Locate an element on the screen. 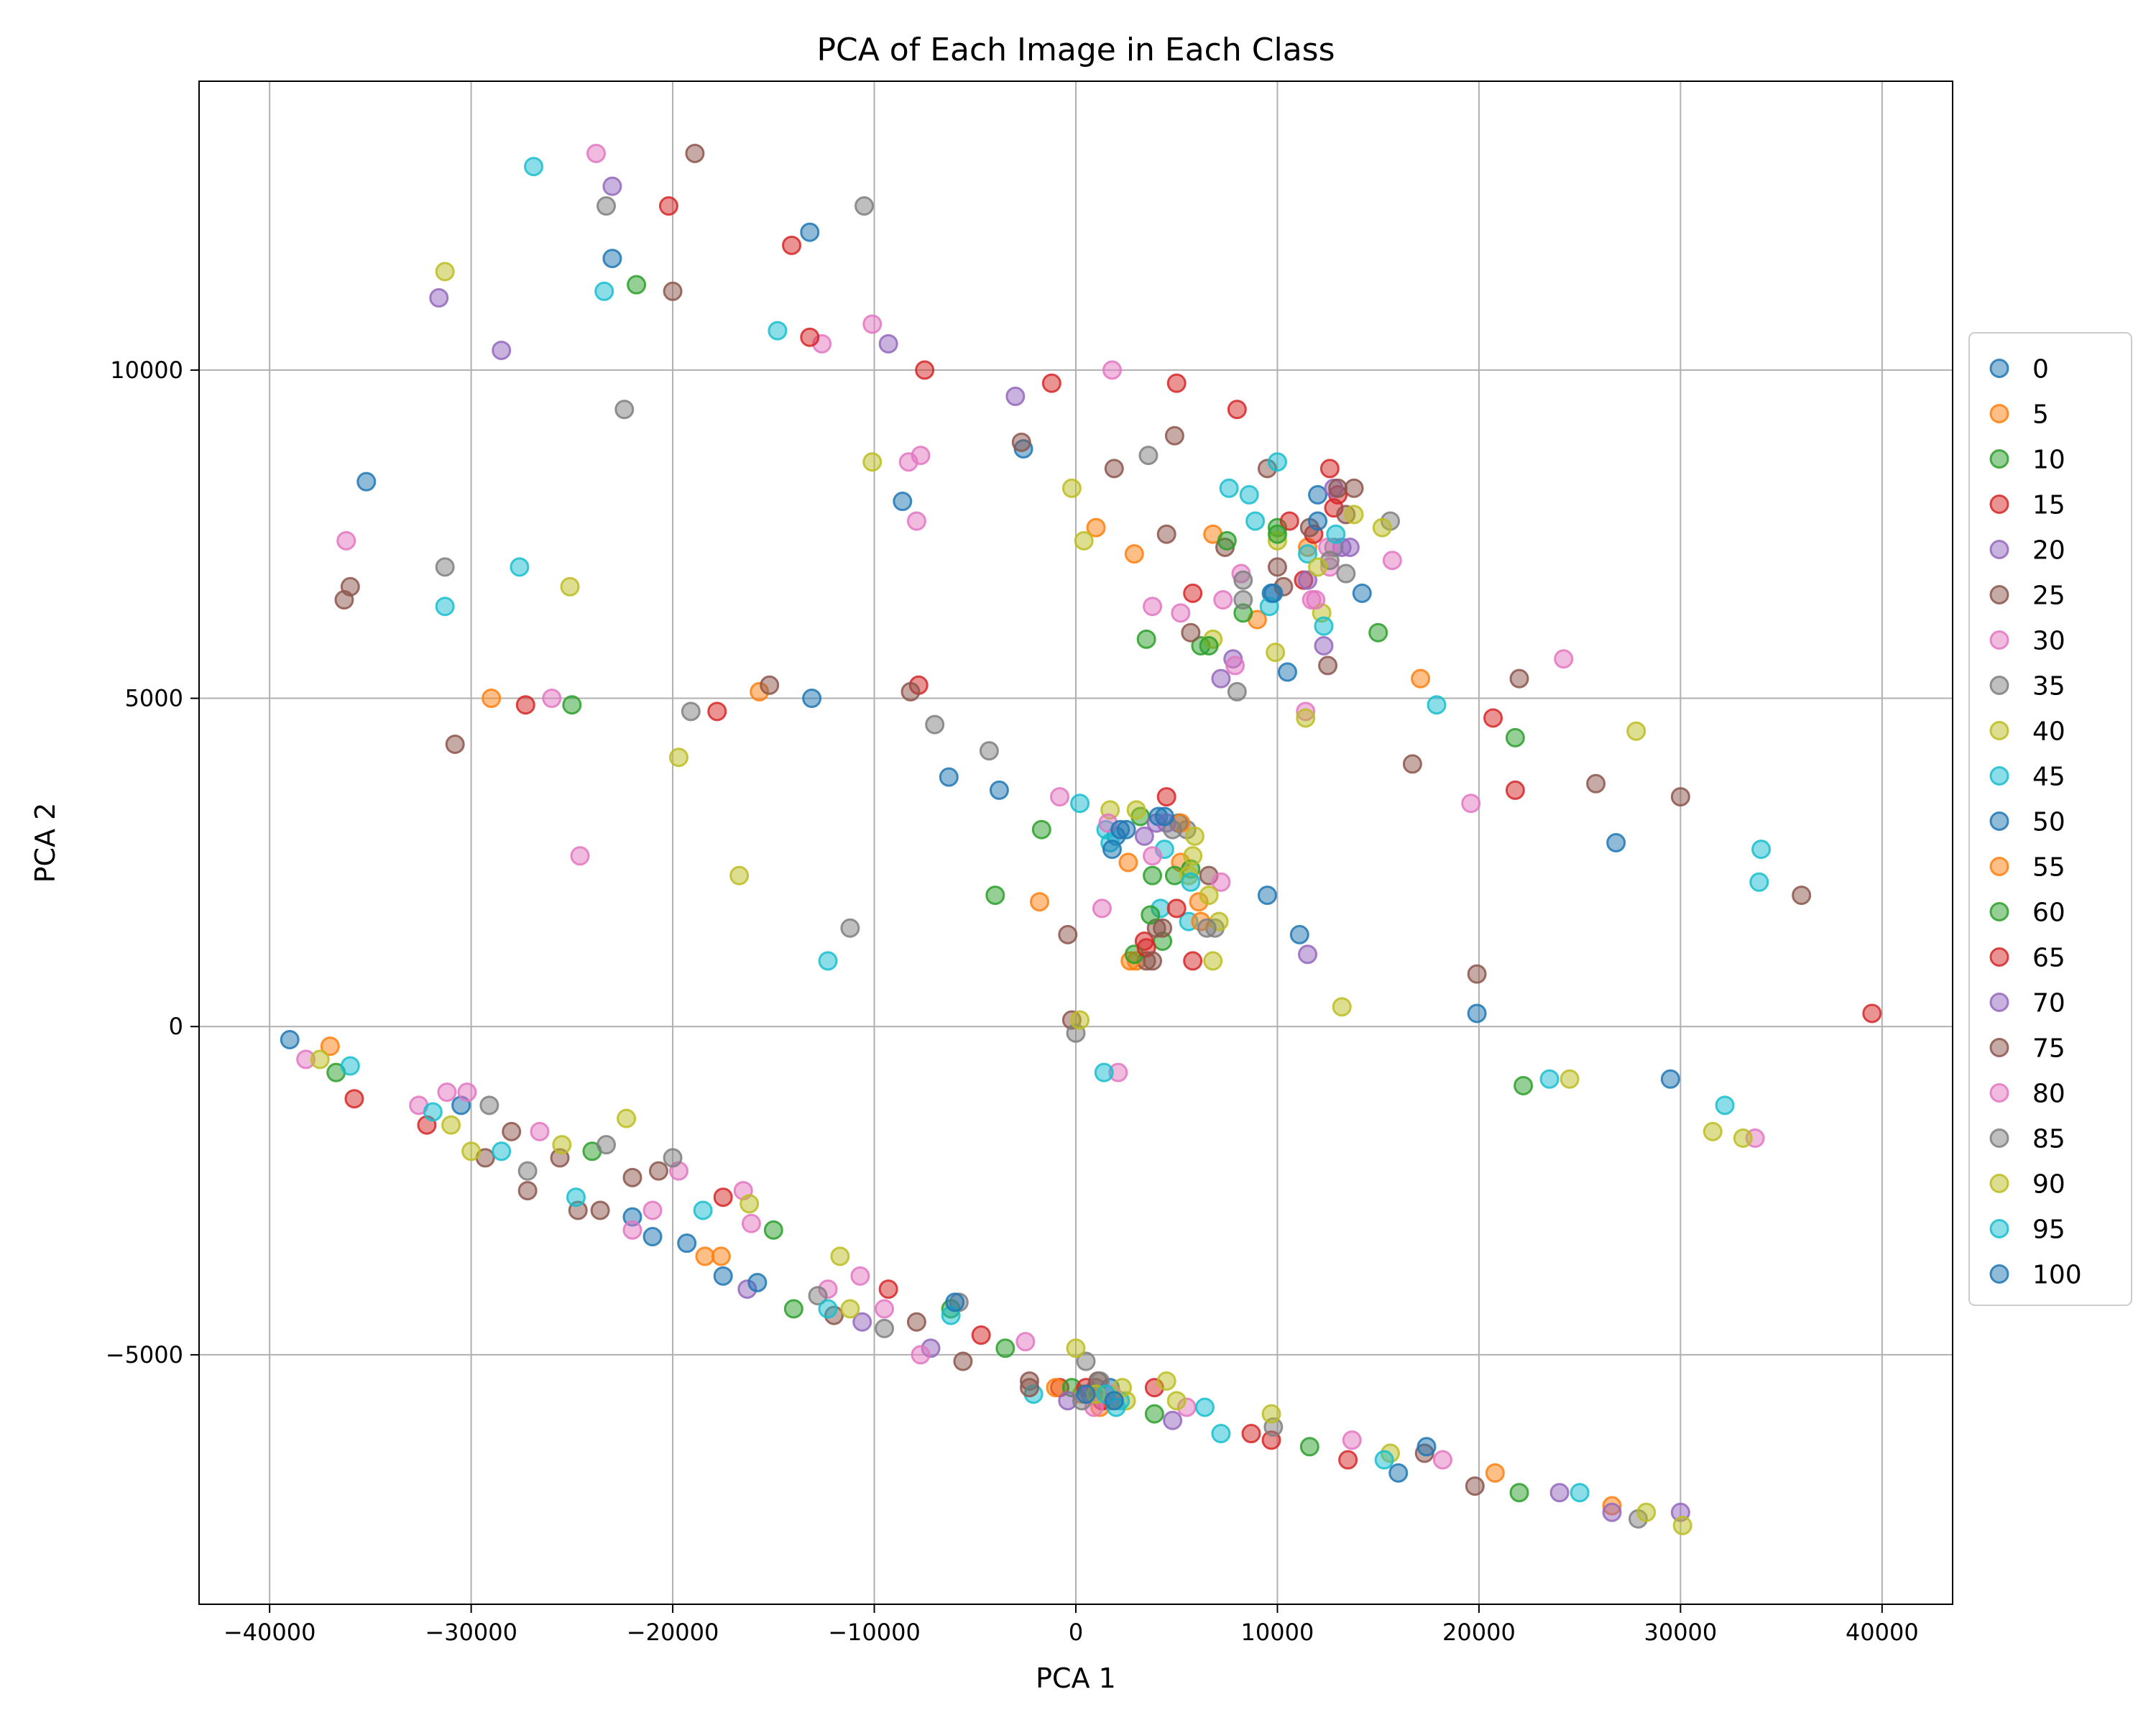 The image size is (2156, 1725). x-tick-label: 30000 is located at coordinates (1680, 1632).